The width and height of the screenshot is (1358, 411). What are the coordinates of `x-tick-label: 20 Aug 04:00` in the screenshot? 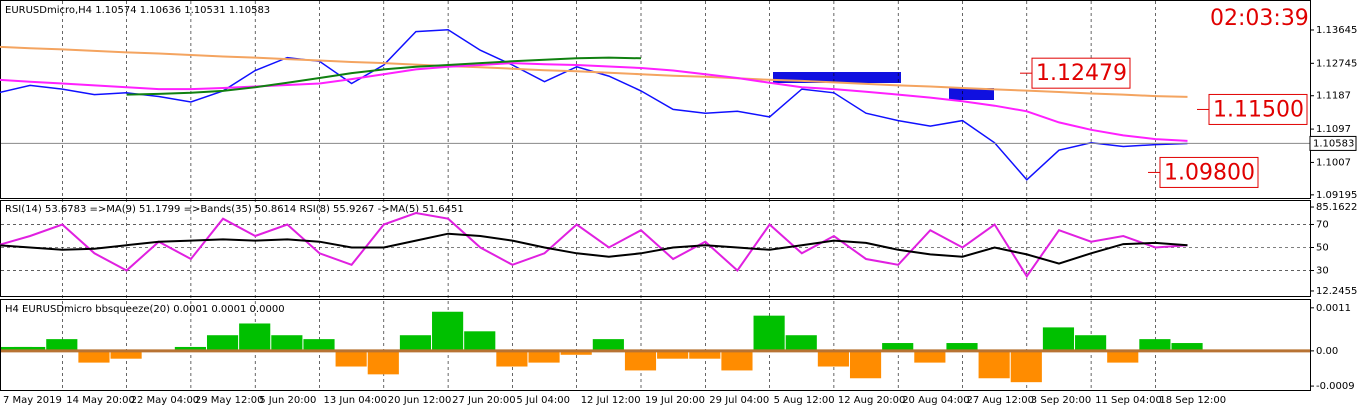 It's located at (935, 400).